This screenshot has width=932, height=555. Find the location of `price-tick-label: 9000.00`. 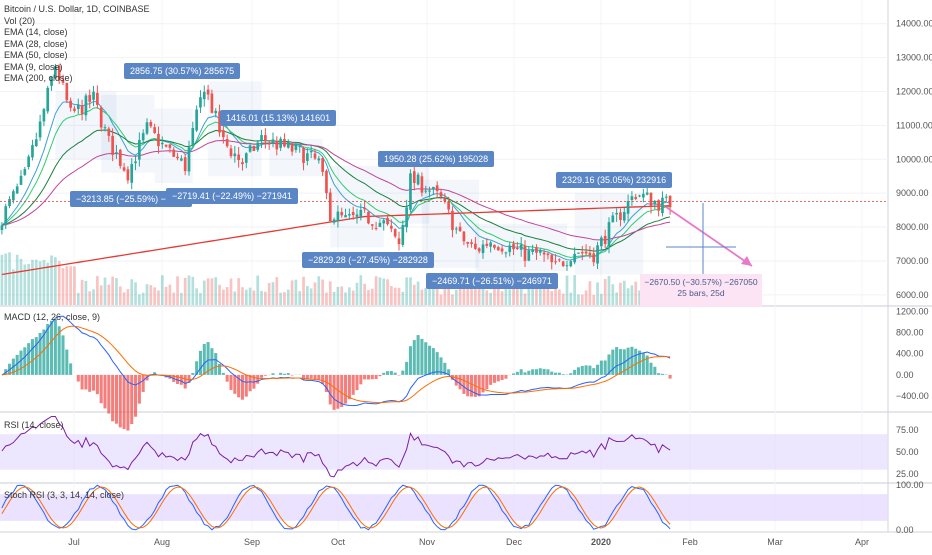

price-tick-label: 9000.00 is located at coordinates (912, 193).